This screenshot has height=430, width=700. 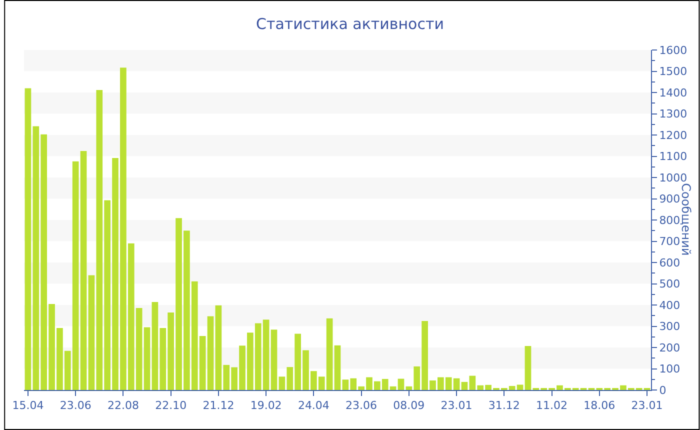 I want to click on y-tick-label: 800, so click(x=669, y=220).